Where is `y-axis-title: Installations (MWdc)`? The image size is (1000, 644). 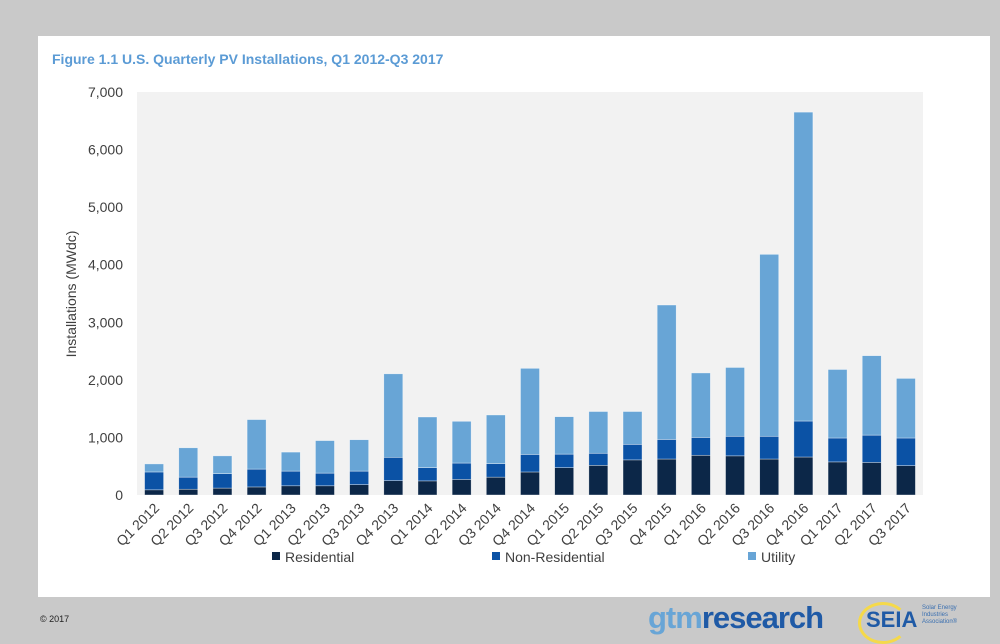
y-axis-title: Installations (MWdc) is located at coordinates (71, 294).